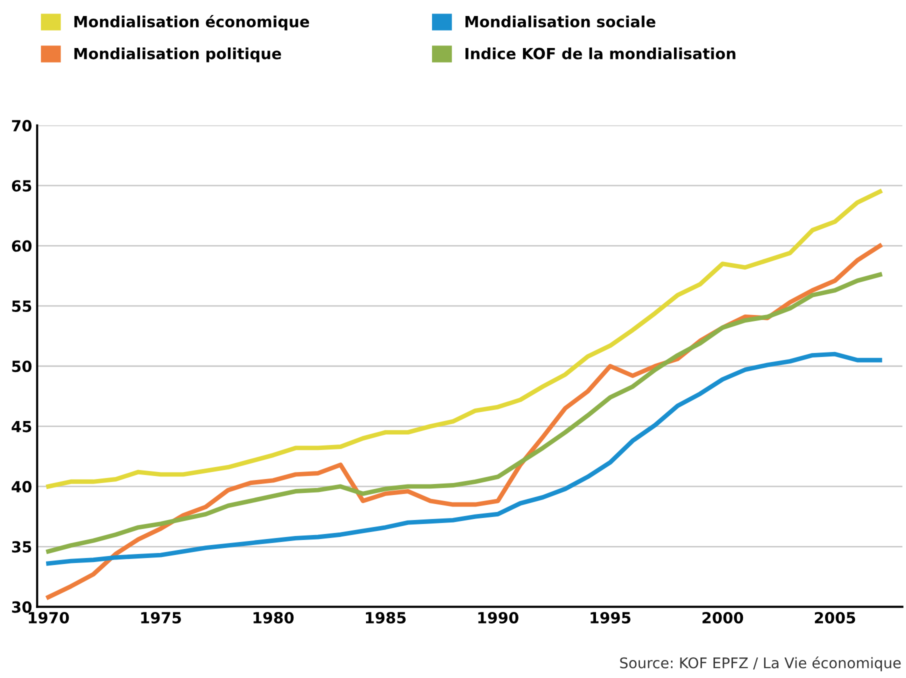 This screenshot has height=678, width=906. Describe the element at coordinates (723, 618) in the screenshot. I see `x-tick-label: 2000` at that location.